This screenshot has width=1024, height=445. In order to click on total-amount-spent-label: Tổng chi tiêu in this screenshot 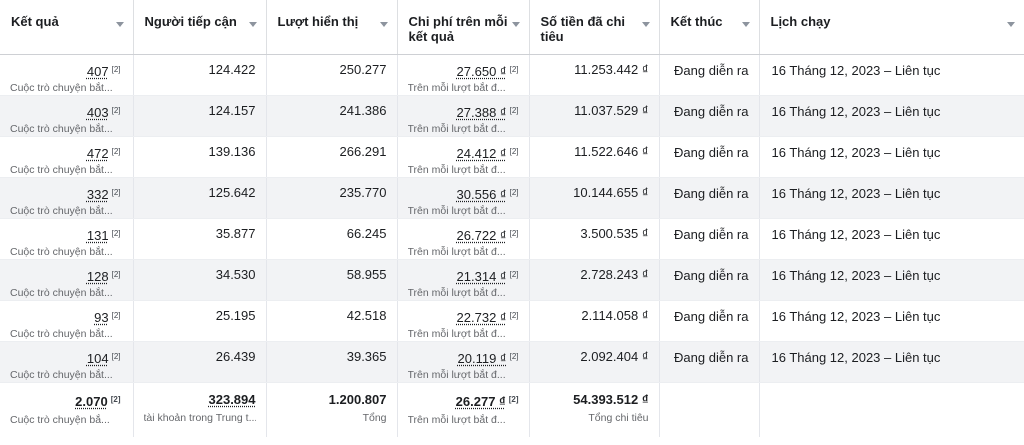, I will do `click(618, 418)`.